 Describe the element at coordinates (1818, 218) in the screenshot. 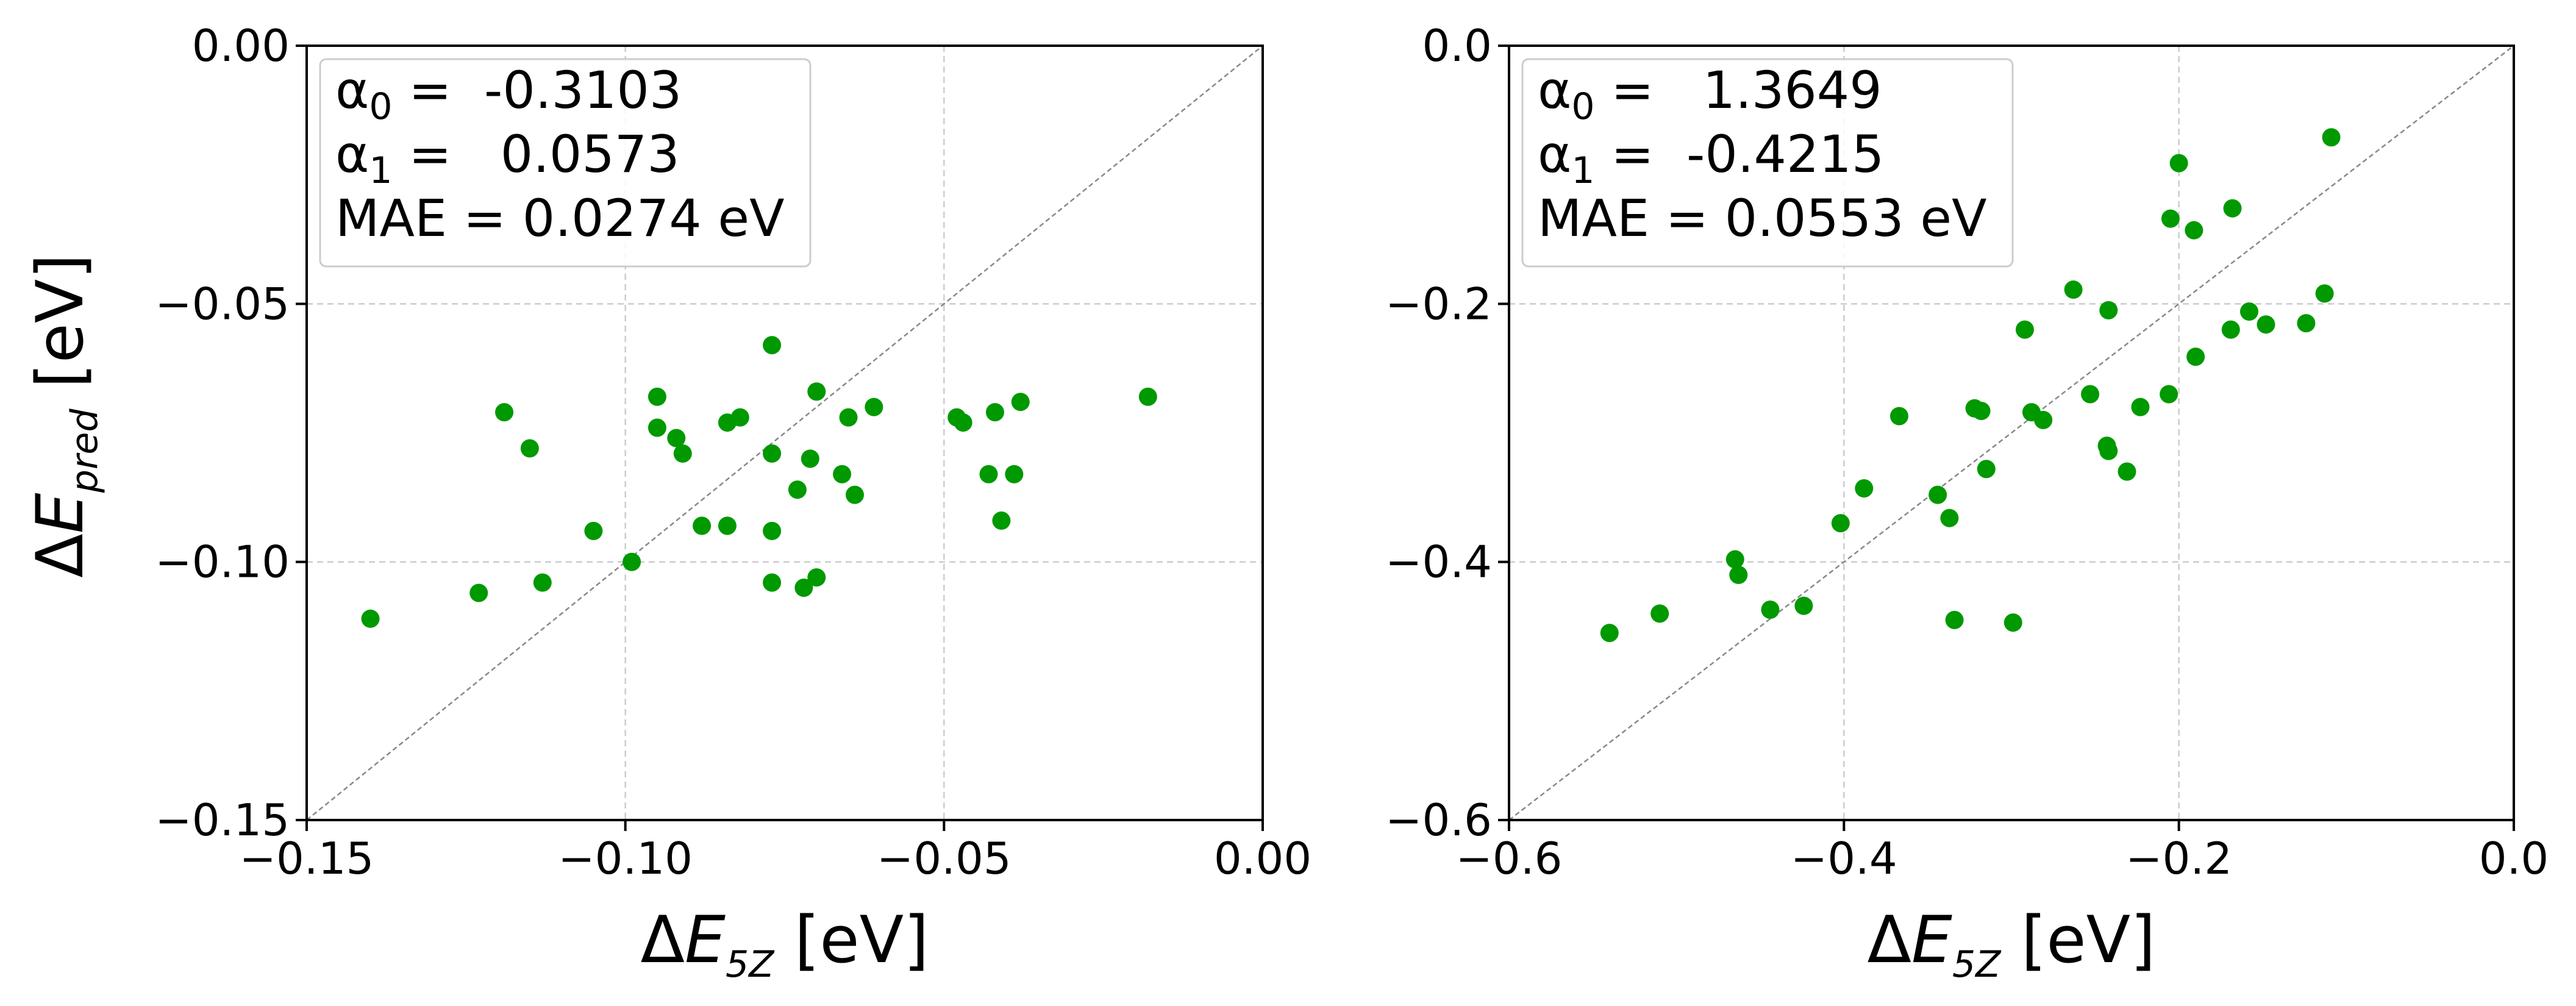

I see `legend-value: = 0.0553 eV` at that location.